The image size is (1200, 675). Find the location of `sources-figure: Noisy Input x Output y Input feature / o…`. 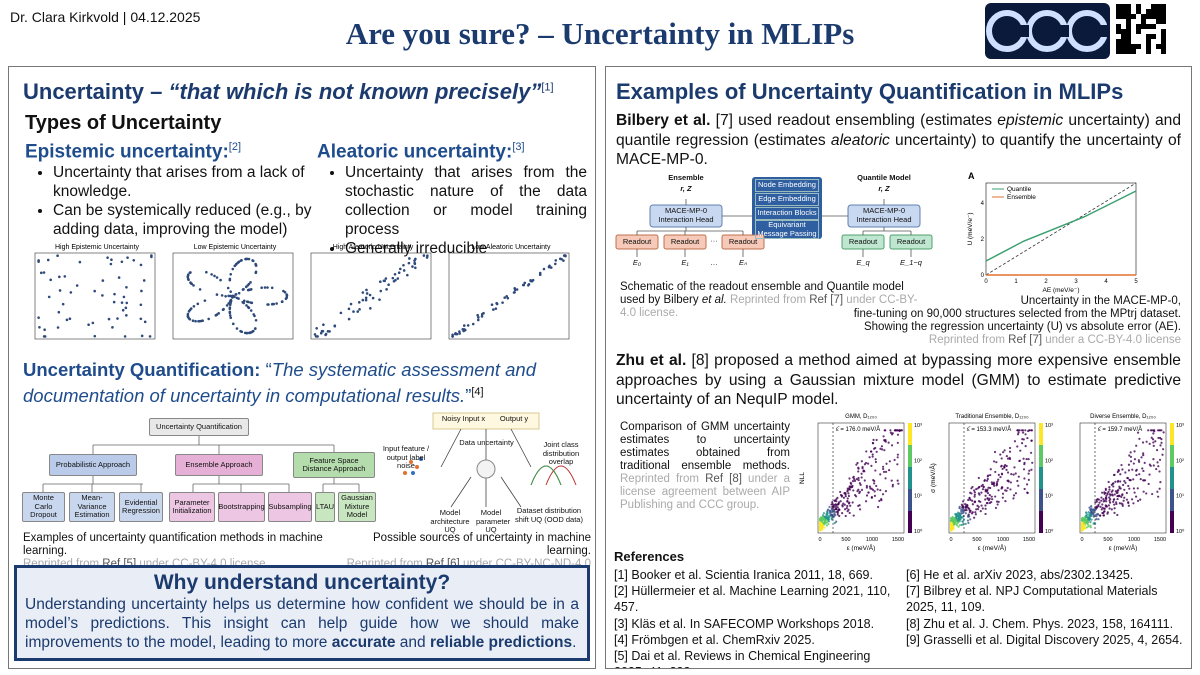

sources-figure: Noisy Input x Output y Input feature / o… is located at coordinates (486, 470).